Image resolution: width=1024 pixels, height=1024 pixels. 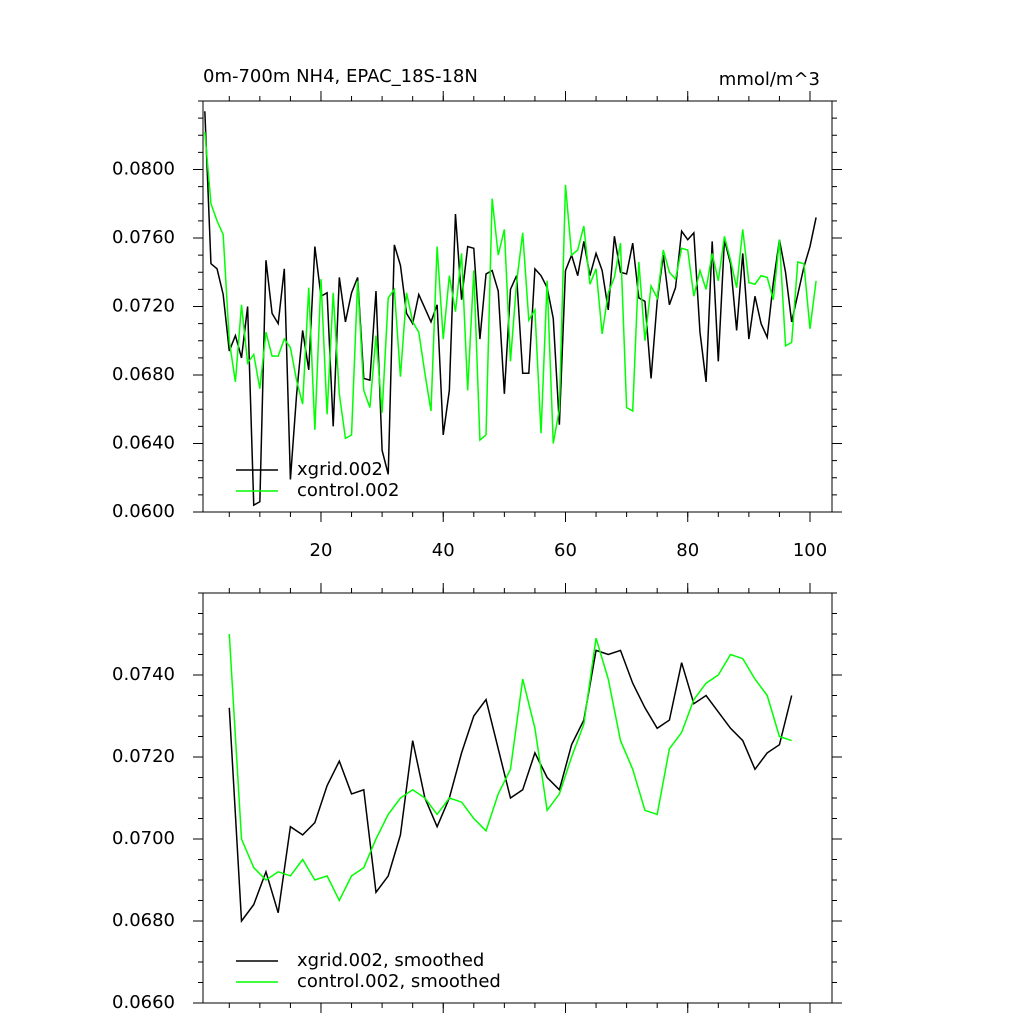 What do you see at coordinates (143, 169) in the screenshot?
I see `y-tick-label: 0.0800` at bounding box center [143, 169].